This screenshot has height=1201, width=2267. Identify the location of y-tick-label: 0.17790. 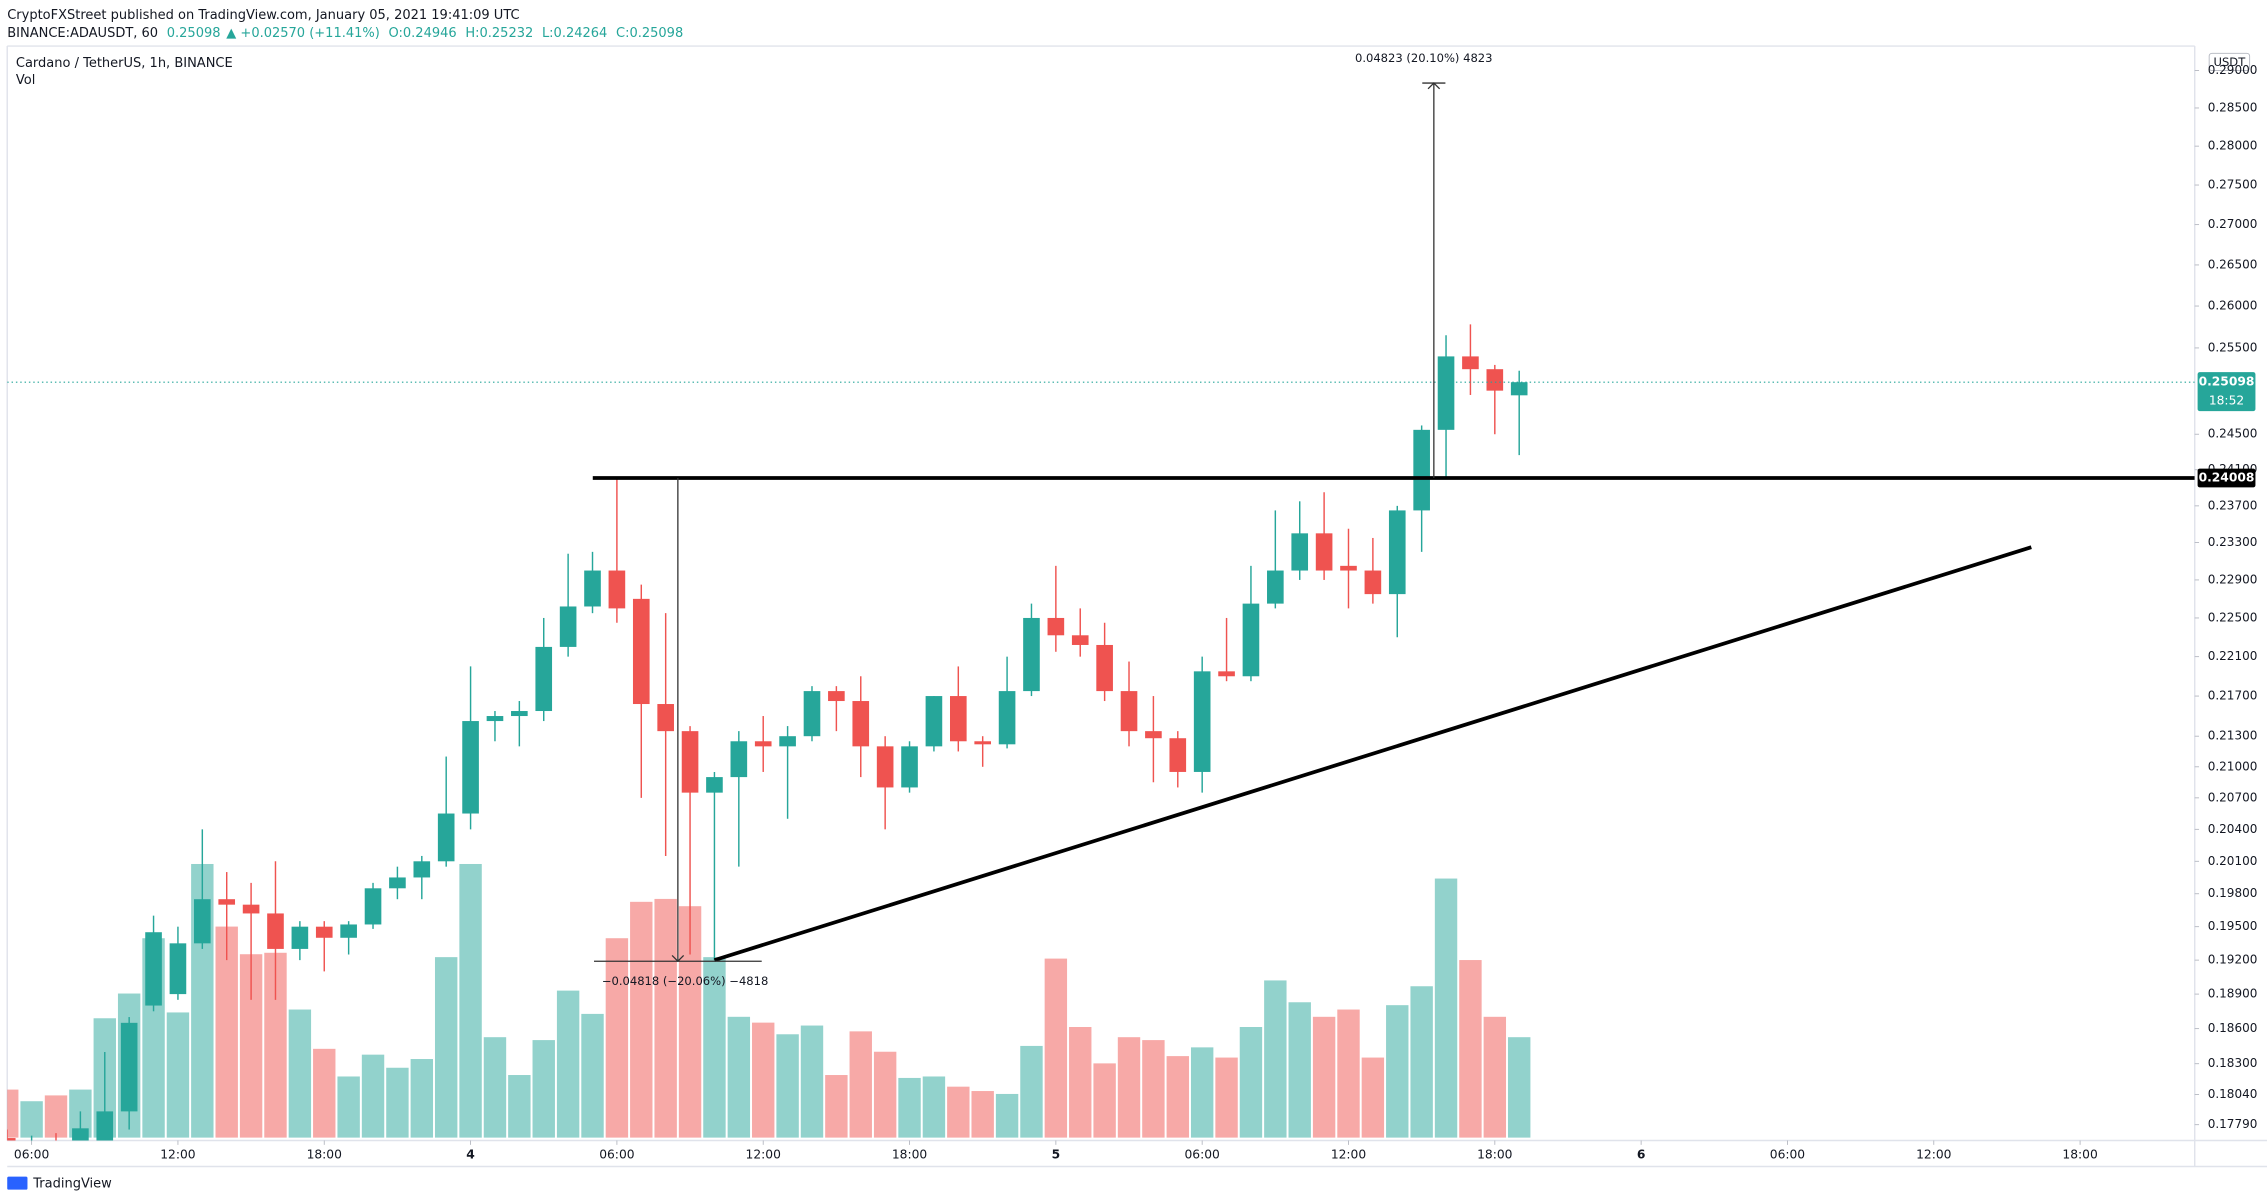
(2233, 1124).